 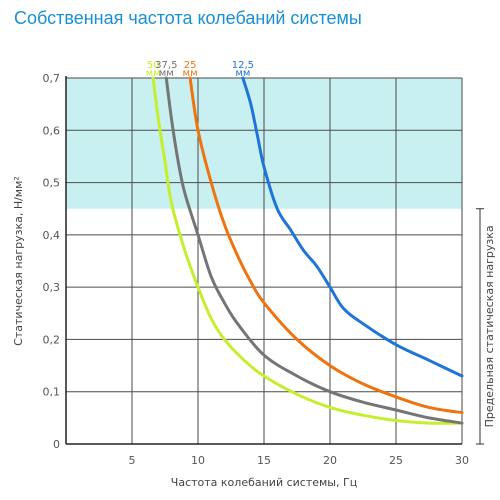 What do you see at coordinates (52, 235) in the screenshot?
I see `y-tick-label: 0,4` at bounding box center [52, 235].